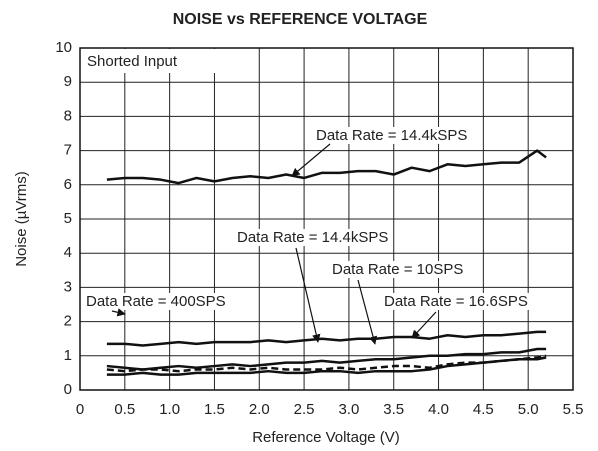  What do you see at coordinates (573, 409) in the screenshot?
I see `x-tick-label: 5.5` at bounding box center [573, 409].